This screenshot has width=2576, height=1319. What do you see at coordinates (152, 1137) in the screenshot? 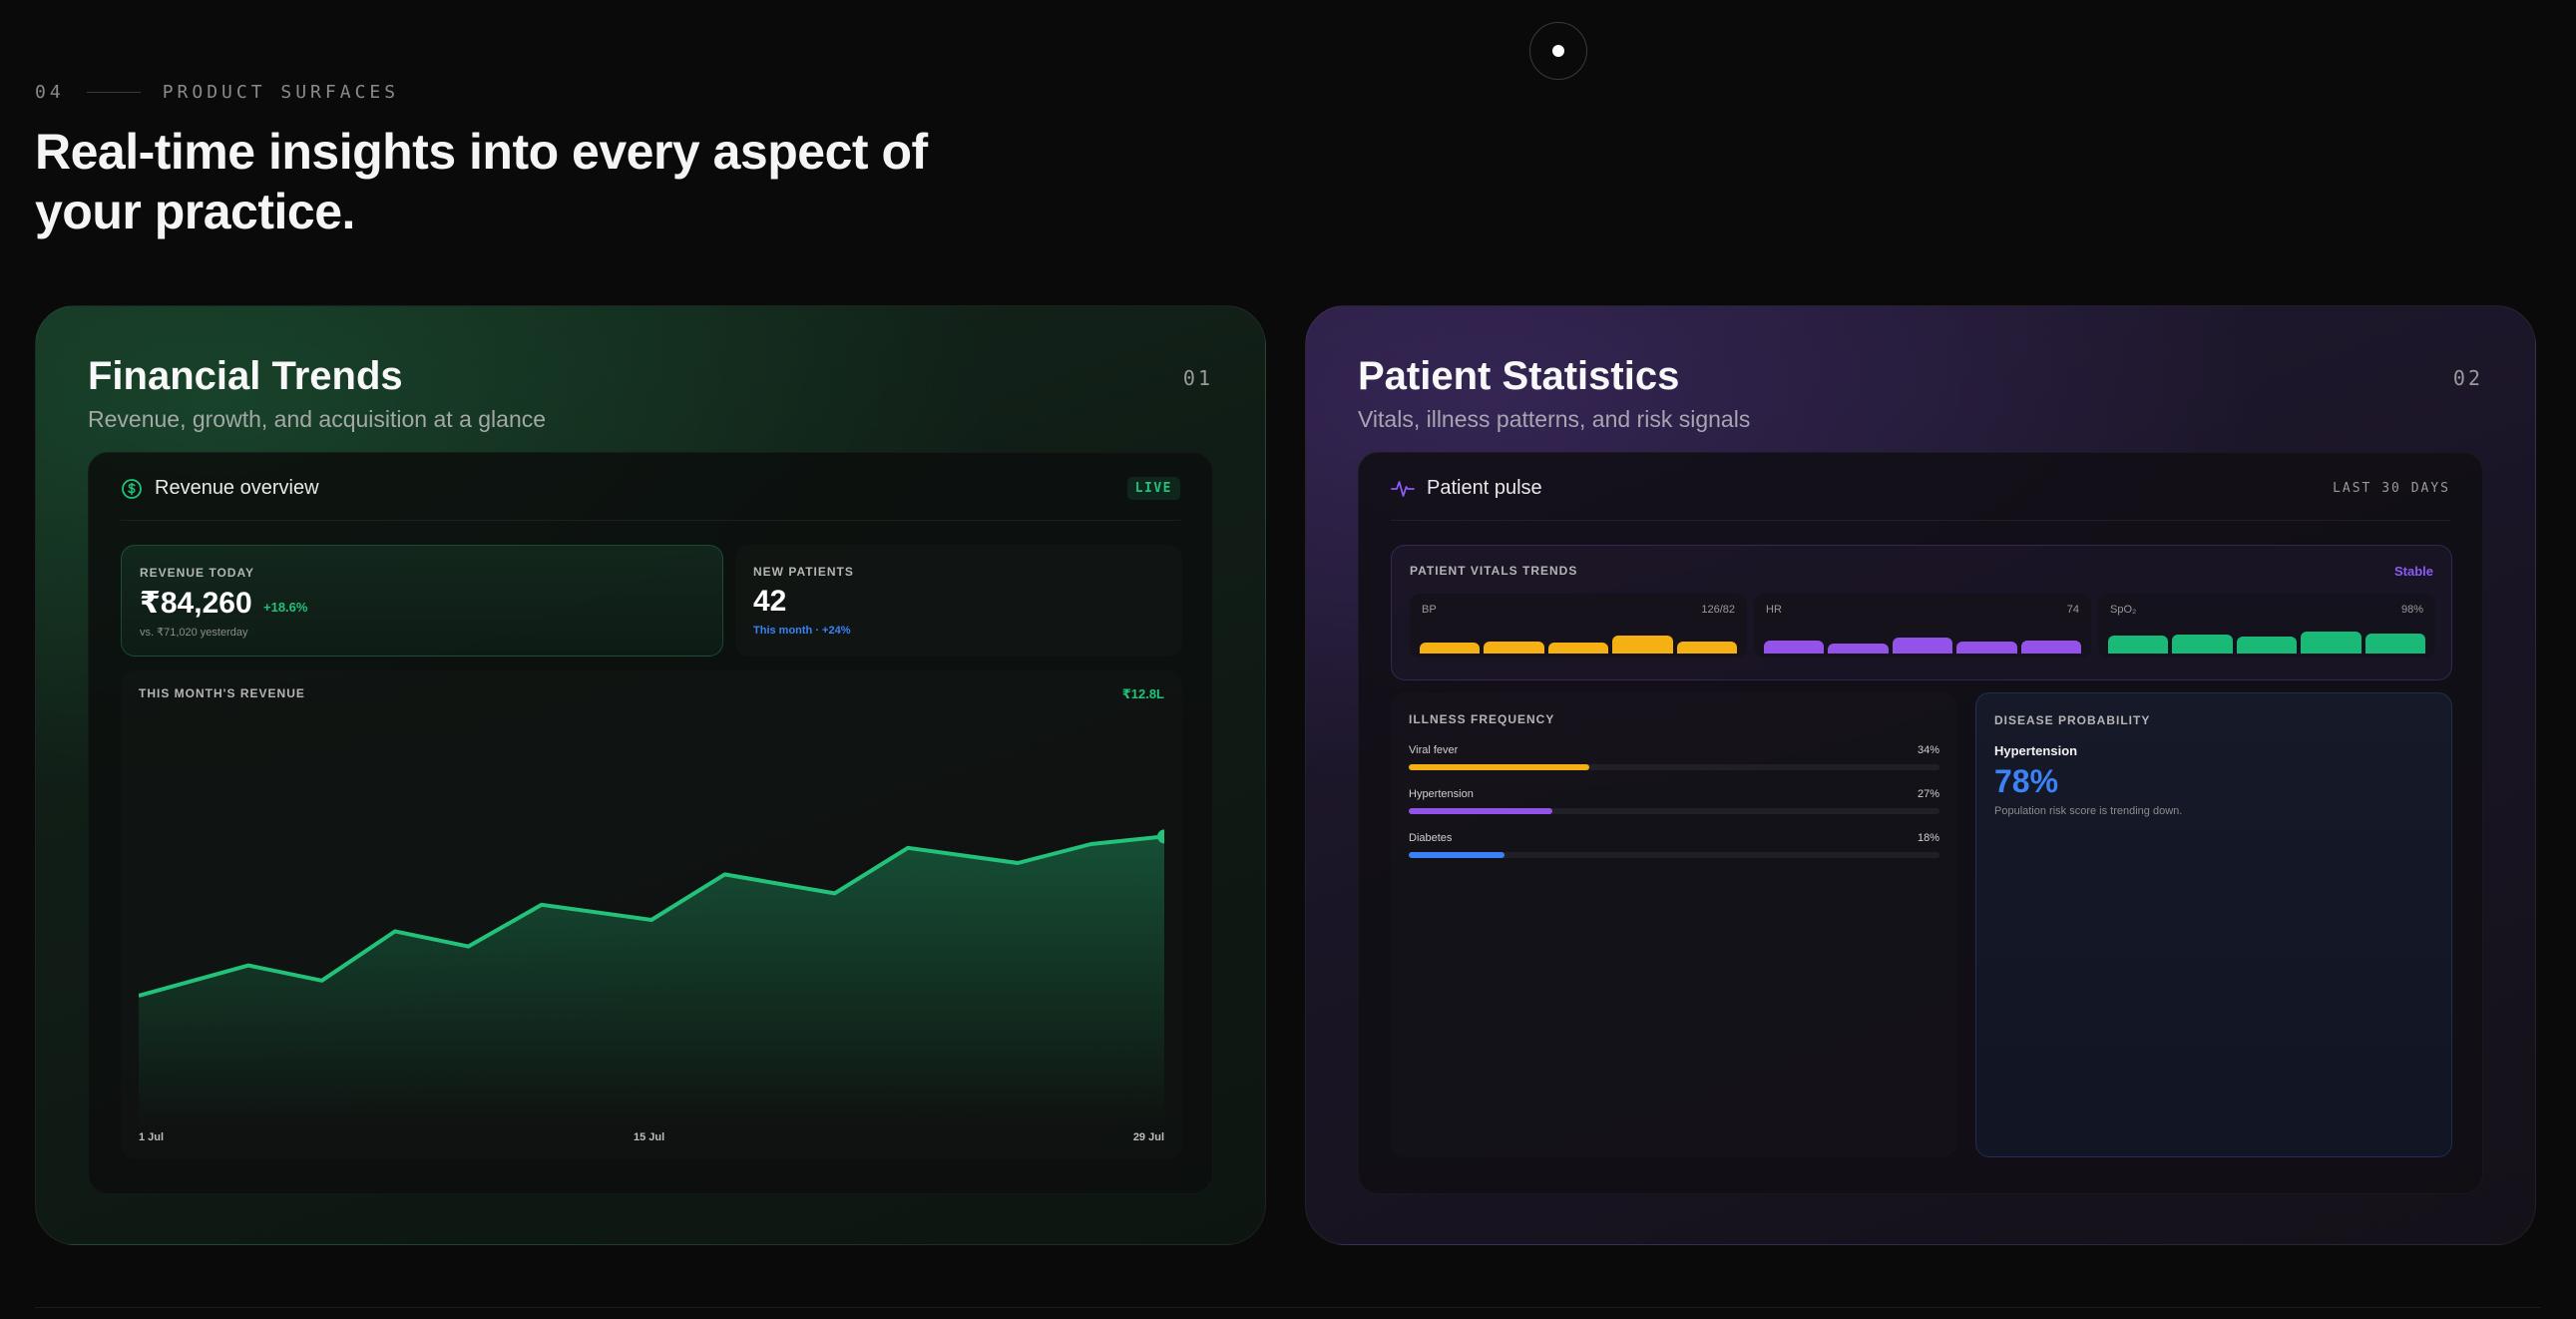
I see `x-tick-label: 1 Jul` at bounding box center [152, 1137].